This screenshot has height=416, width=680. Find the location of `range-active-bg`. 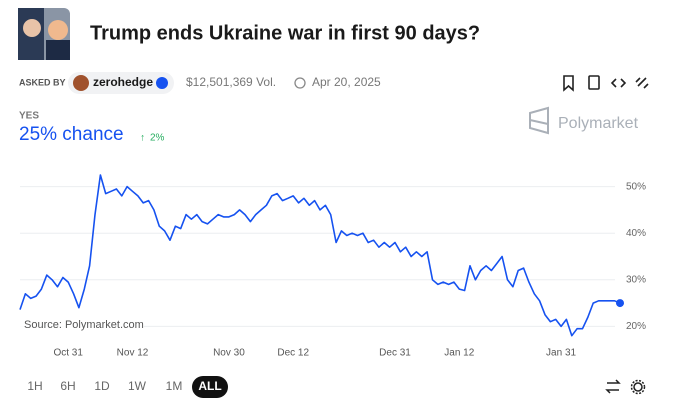

range-active-bg is located at coordinates (210, 387).